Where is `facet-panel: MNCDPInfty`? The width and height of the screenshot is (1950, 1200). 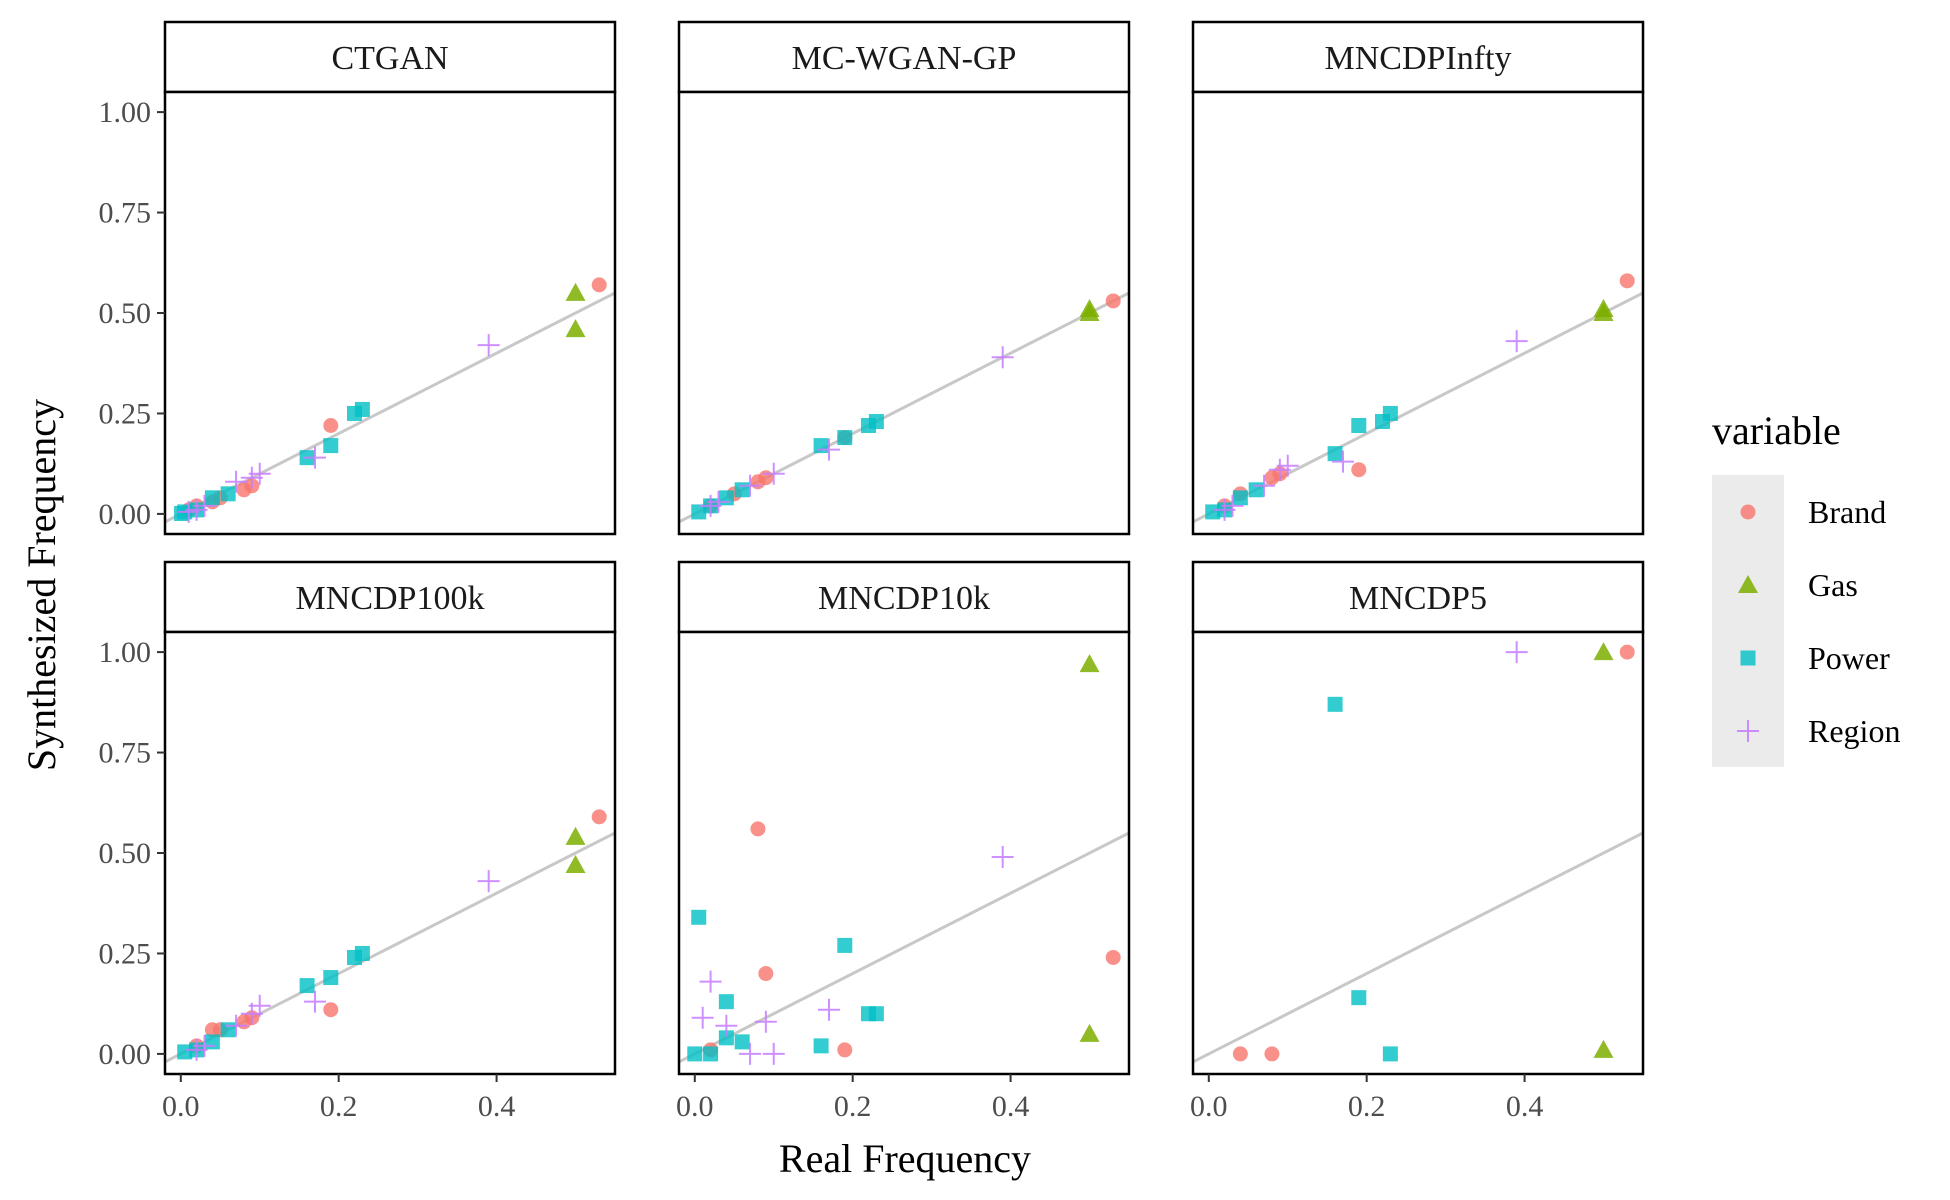 facet-panel: MNCDPInfty is located at coordinates (1418, 278).